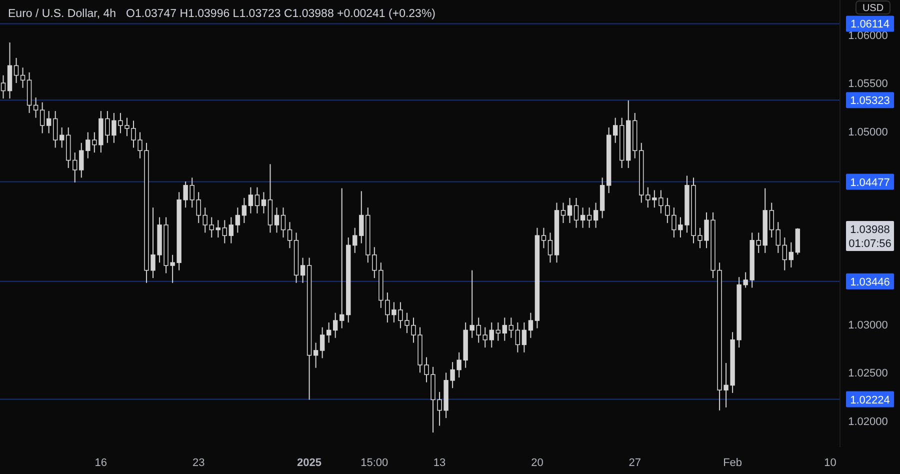 The width and height of the screenshot is (900, 474). Describe the element at coordinates (870, 400) in the screenshot. I see `ref-line-label: 1.02224` at that location.